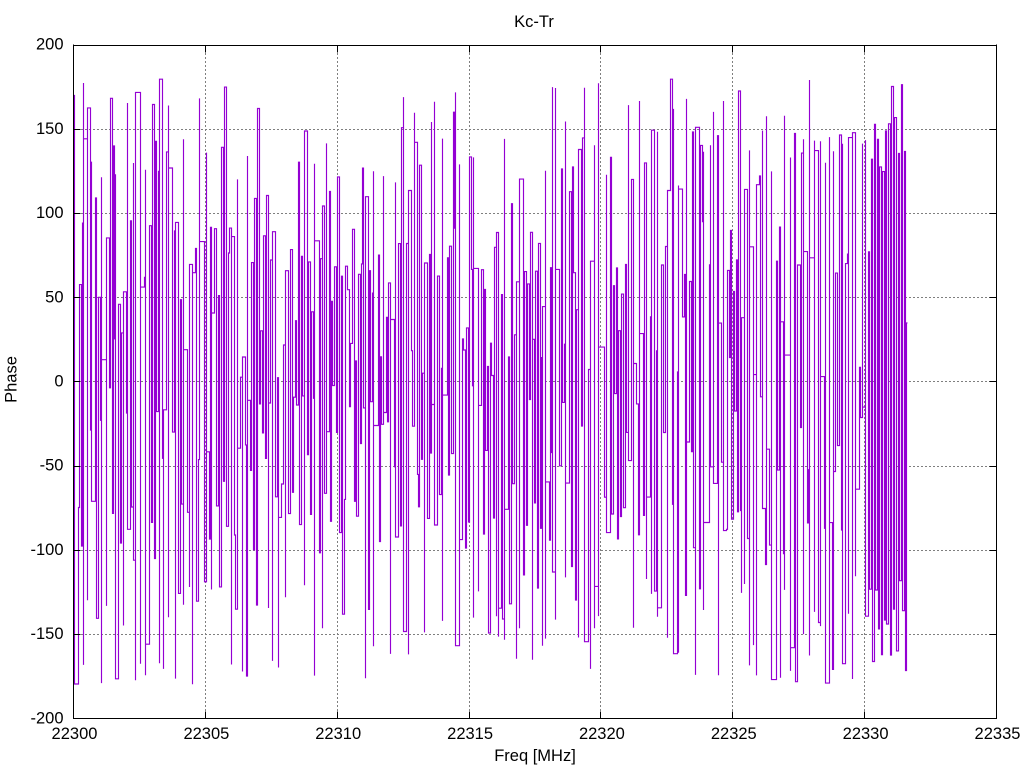 The width and height of the screenshot is (1024, 773). I want to click on svg-text: -100, so click(46, 550).